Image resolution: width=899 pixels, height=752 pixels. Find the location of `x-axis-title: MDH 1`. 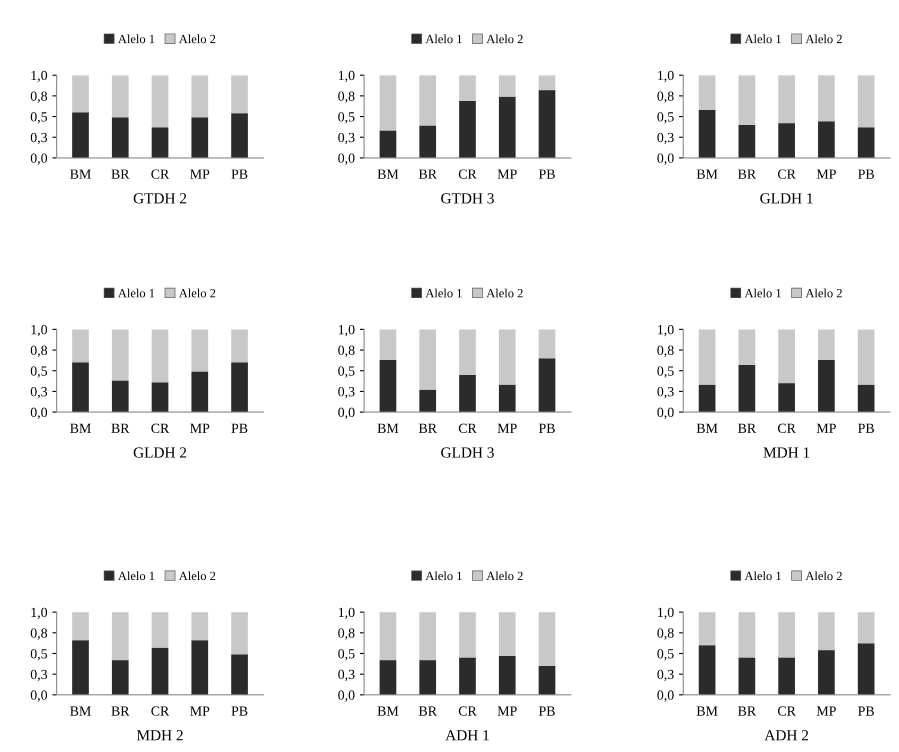

x-axis-title: MDH 1 is located at coordinates (787, 452).